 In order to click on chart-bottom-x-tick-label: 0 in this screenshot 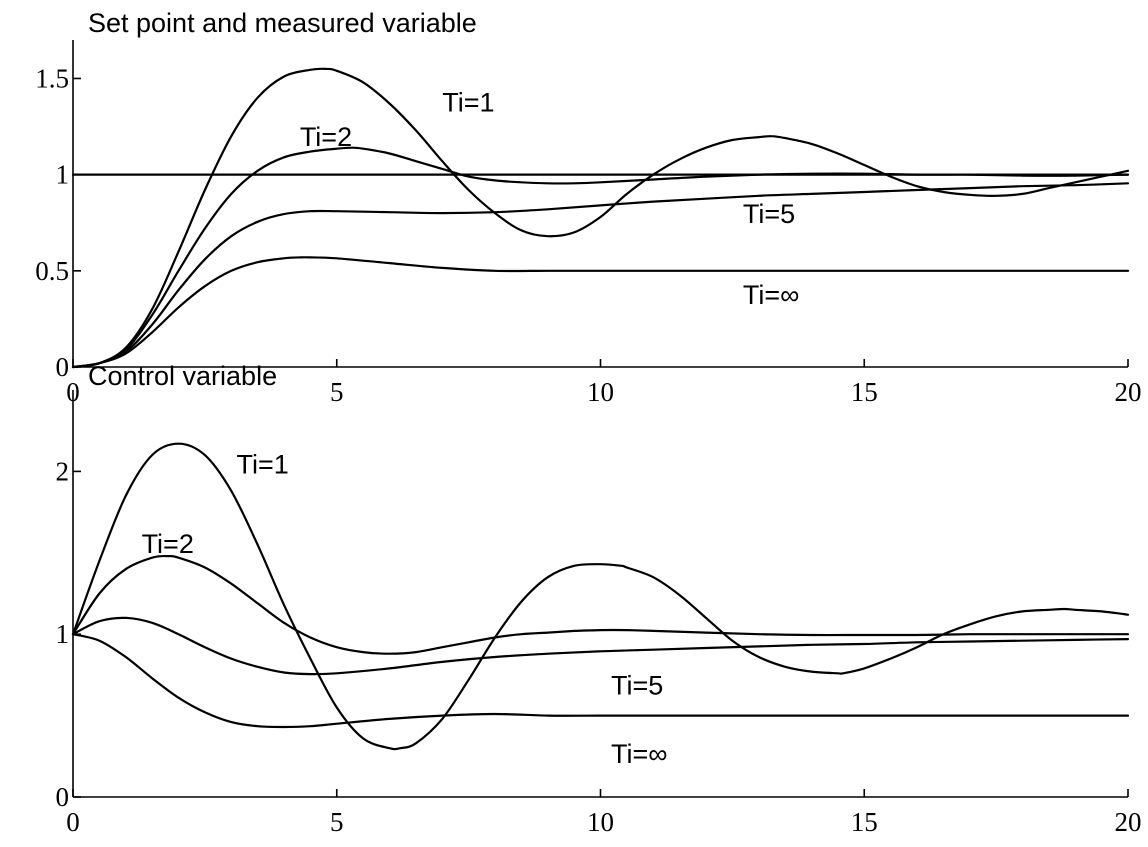, I will do `click(73, 822)`.